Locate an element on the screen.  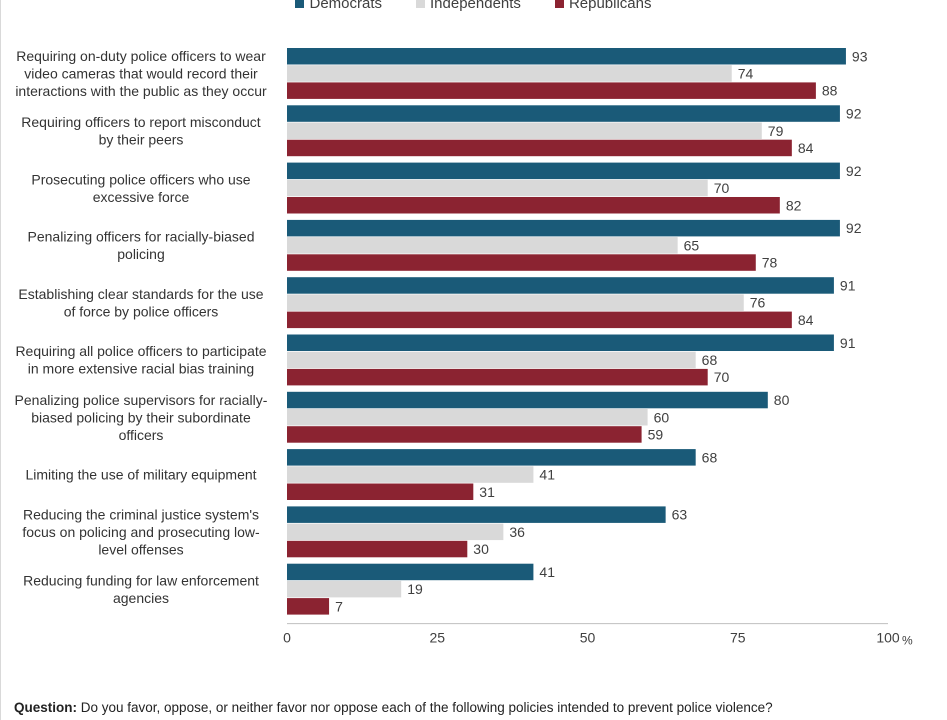
data-label-independents: 36 is located at coordinates (517, 532).